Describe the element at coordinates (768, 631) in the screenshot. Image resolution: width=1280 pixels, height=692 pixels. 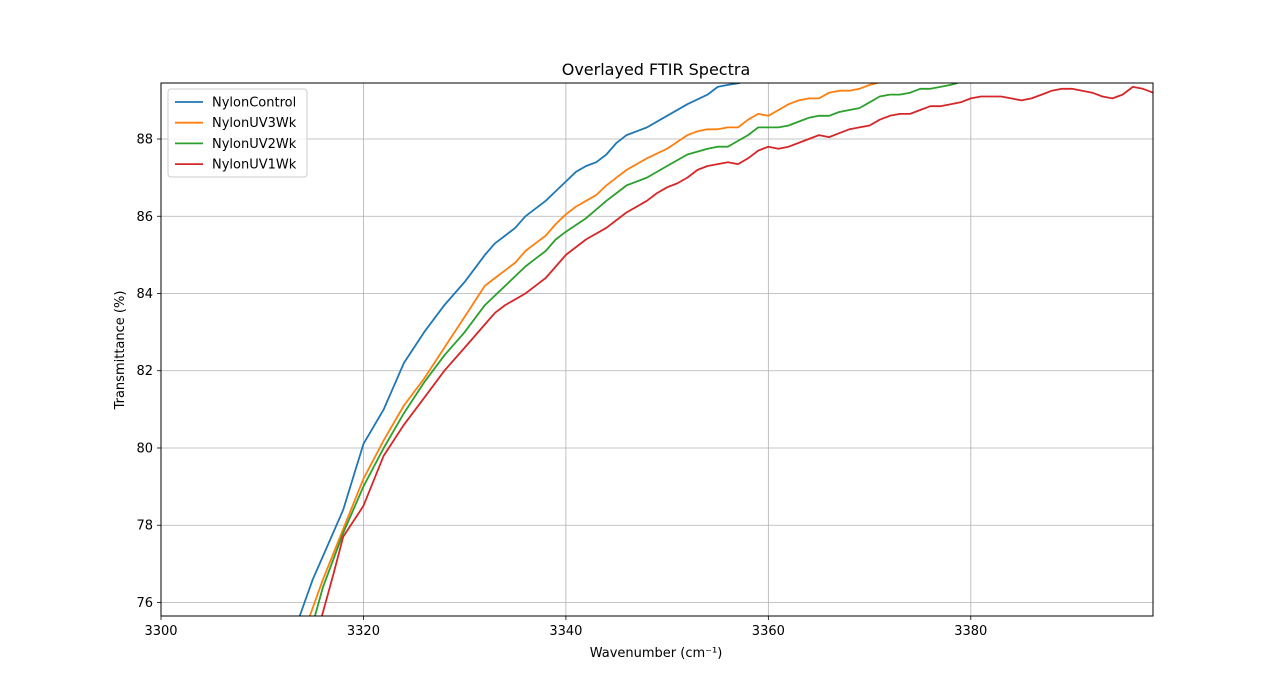
I see `x-tick-label: 3360` at that location.